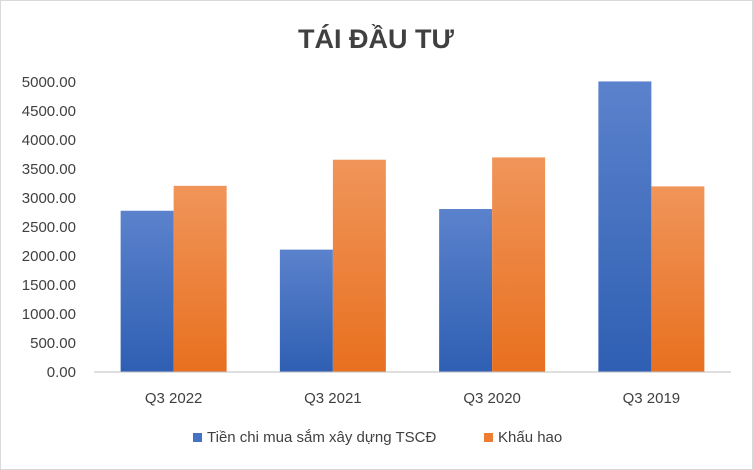 Image resolution: width=753 pixels, height=470 pixels. What do you see at coordinates (49, 111) in the screenshot?
I see `y-tick-label: 4500.00` at bounding box center [49, 111].